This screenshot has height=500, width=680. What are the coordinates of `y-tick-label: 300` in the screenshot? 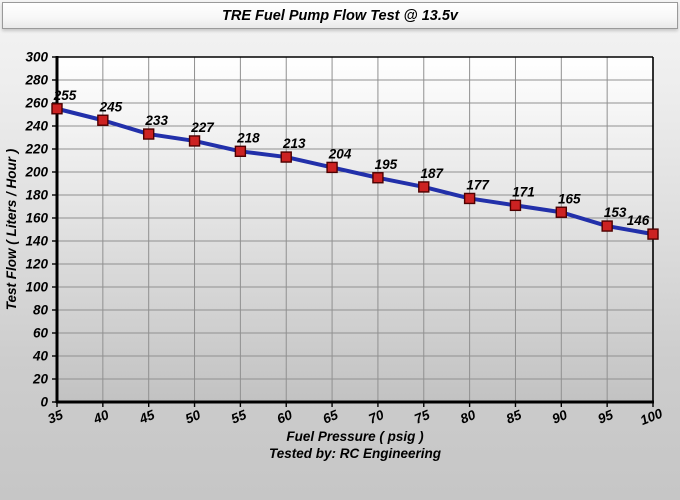 It's located at (36, 57).